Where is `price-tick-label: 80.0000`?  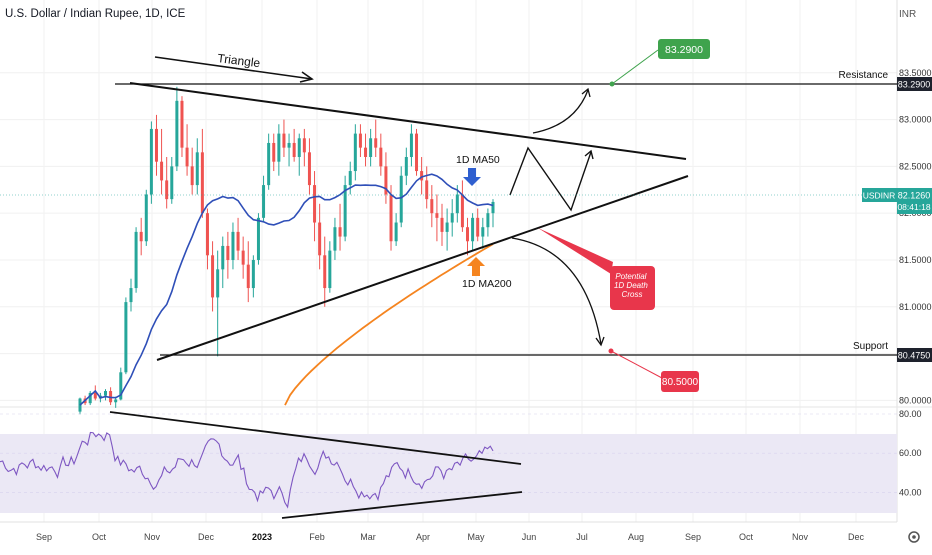
price-tick-label: 80.0000 is located at coordinates (915, 400).